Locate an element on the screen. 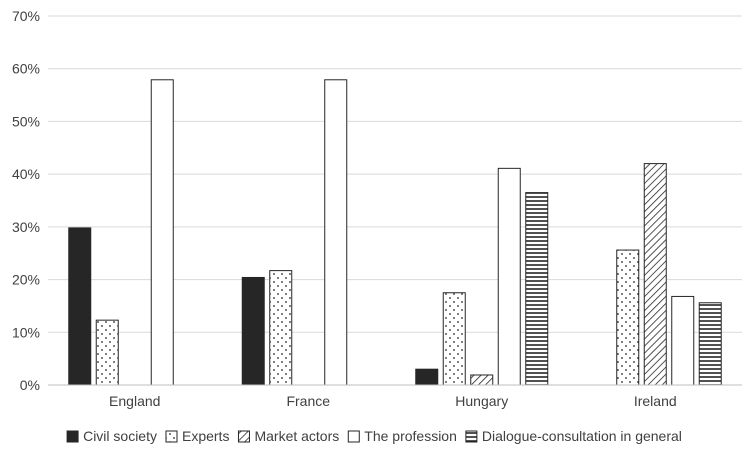  legend-item-market-actors: Market actors is located at coordinates (288, 436).